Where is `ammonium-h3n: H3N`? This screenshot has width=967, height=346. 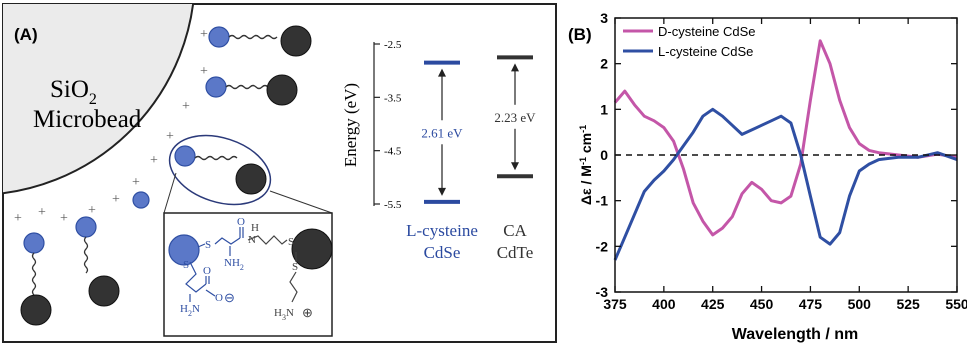 ammonium-h3n: H3N is located at coordinates (284, 314).